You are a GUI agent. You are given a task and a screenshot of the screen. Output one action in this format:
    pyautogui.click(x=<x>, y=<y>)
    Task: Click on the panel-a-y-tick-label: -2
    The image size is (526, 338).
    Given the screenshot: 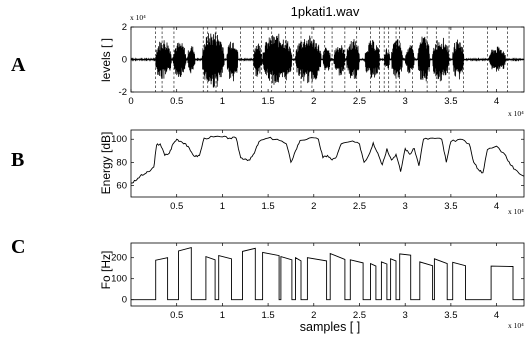 What is the action you would take?
    pyautogui.click(x=123, y=92)
    